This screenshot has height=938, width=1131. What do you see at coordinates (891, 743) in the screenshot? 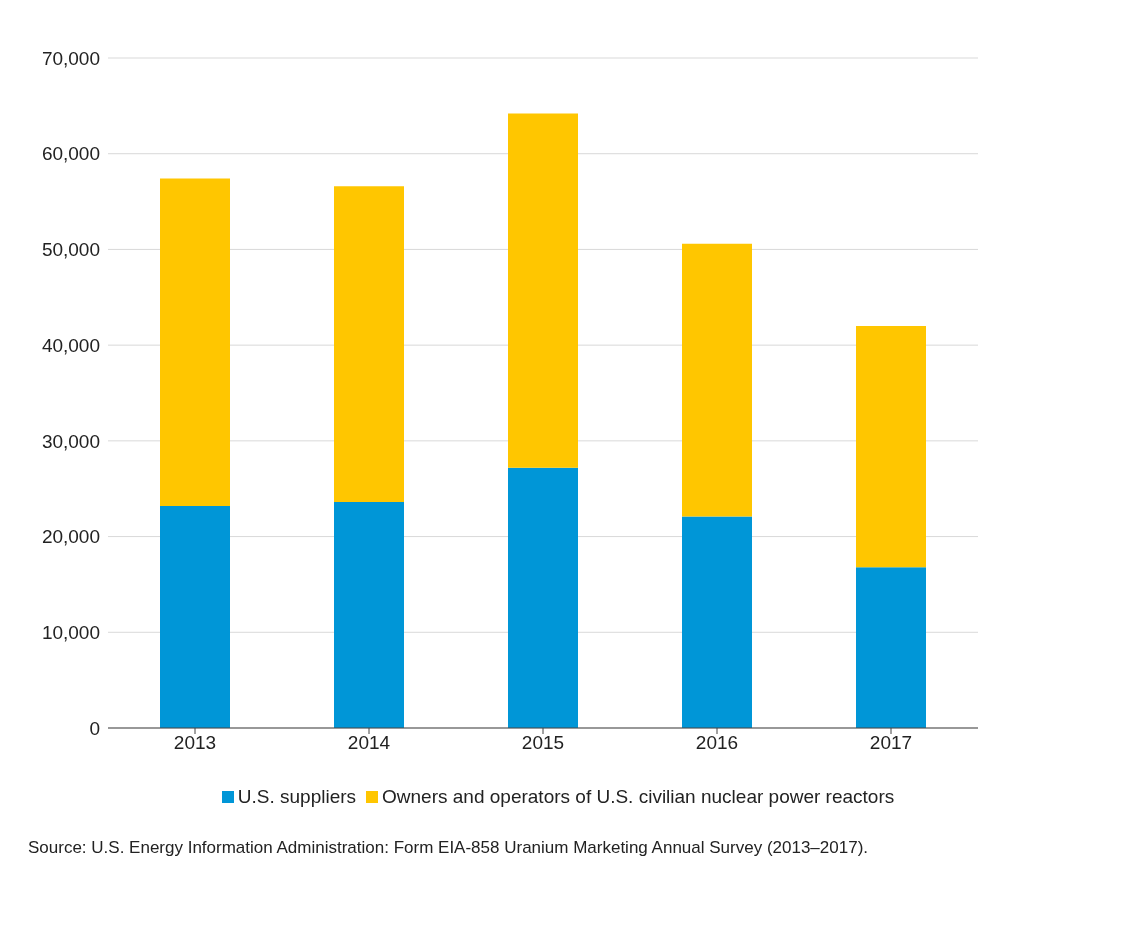
I see `x-tick-label: 2017` at bounding box center [891, 743].